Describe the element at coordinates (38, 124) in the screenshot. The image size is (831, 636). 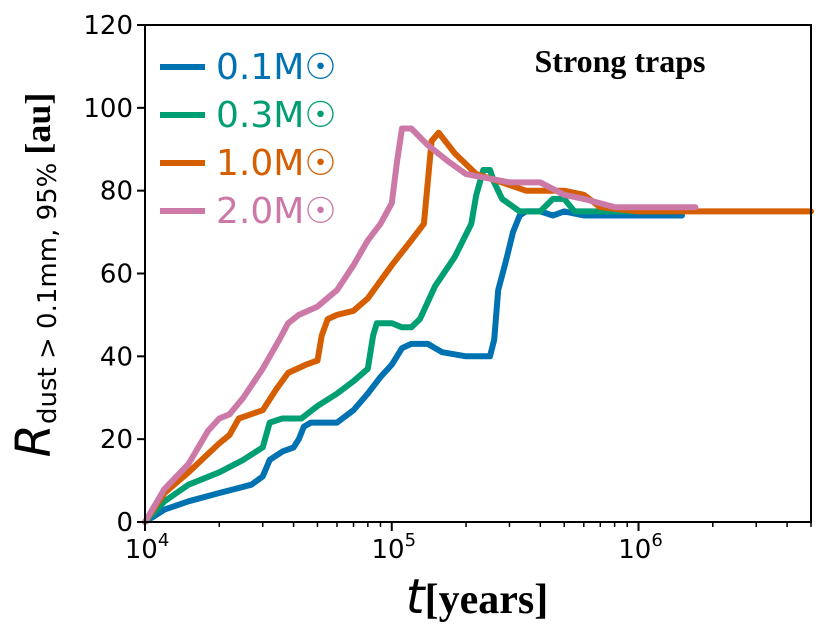
I see `y-axis-unit: [au]` at that location.